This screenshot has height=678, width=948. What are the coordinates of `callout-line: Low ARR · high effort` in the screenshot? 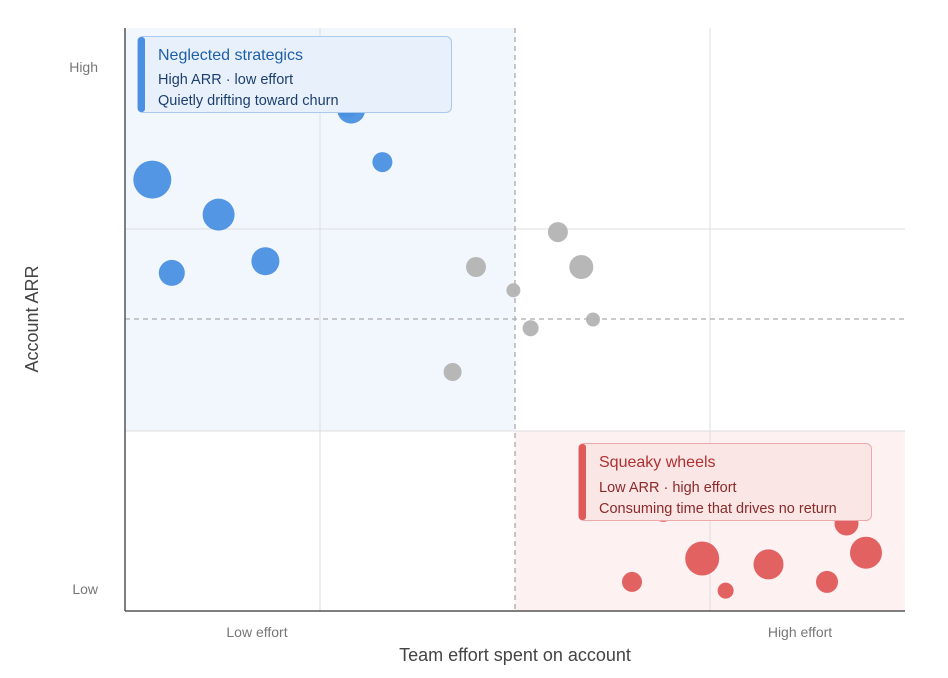 It's located at (668, 488).